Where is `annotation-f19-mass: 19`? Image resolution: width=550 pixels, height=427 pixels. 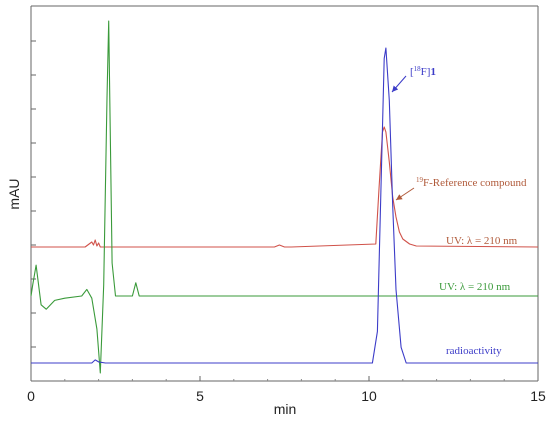 annotation-f19-mass: 19 is located at coordinates (420, 180).